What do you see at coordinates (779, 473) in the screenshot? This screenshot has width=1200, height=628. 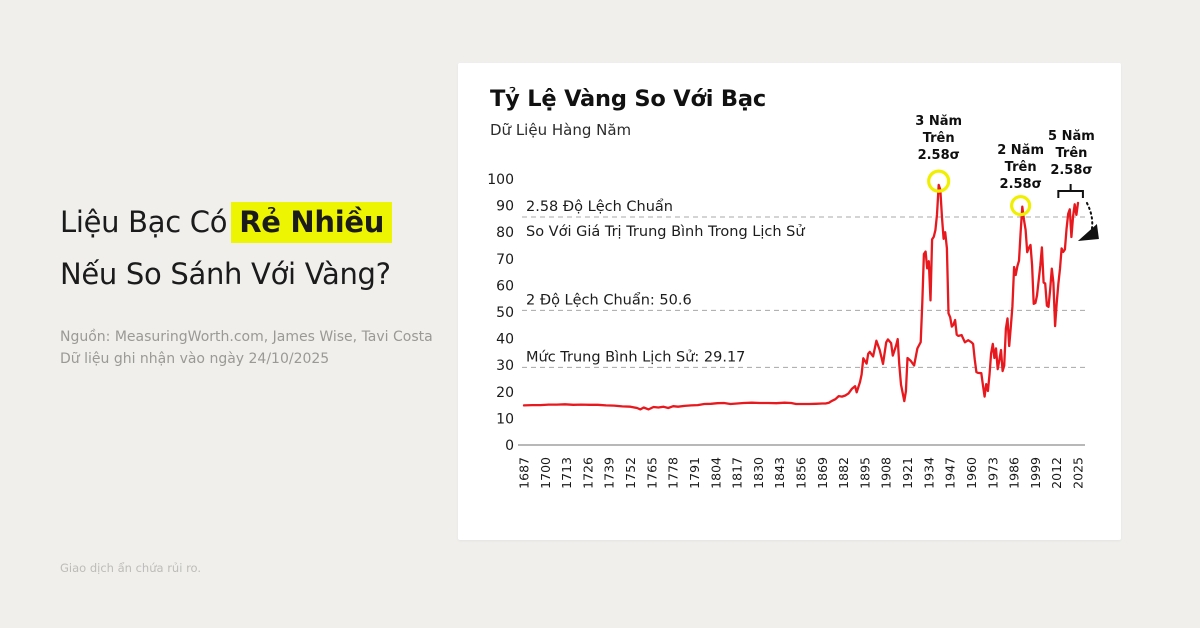 I see `x-tick-label: 1843` at bounding box center [779, 473].